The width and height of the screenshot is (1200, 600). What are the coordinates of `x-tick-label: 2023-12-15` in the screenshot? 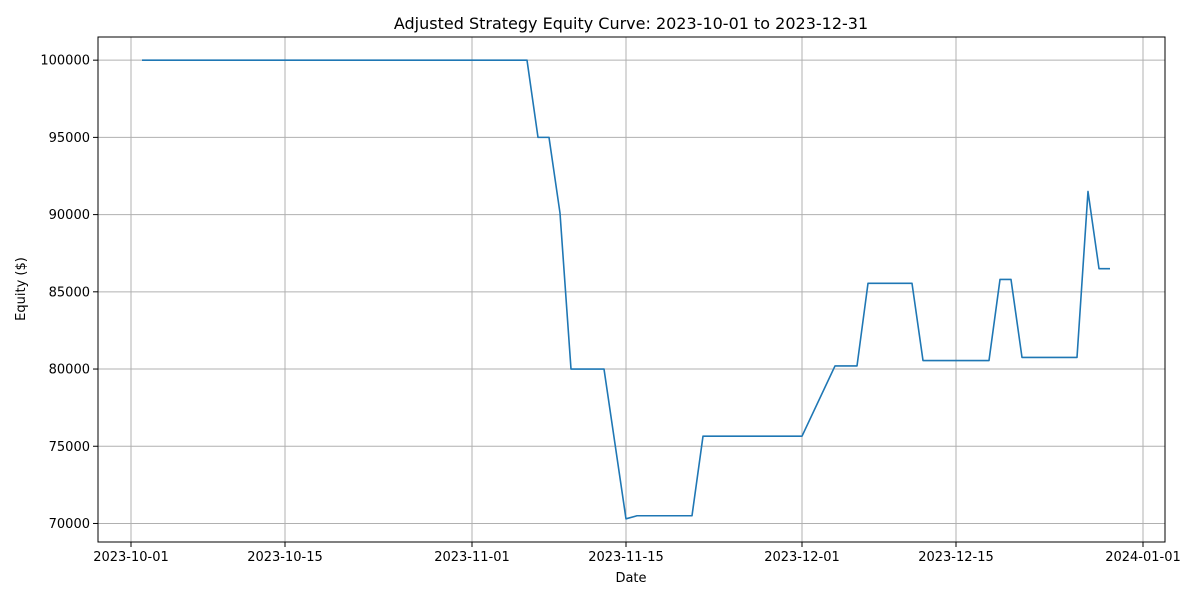 It's located at (956, 557).